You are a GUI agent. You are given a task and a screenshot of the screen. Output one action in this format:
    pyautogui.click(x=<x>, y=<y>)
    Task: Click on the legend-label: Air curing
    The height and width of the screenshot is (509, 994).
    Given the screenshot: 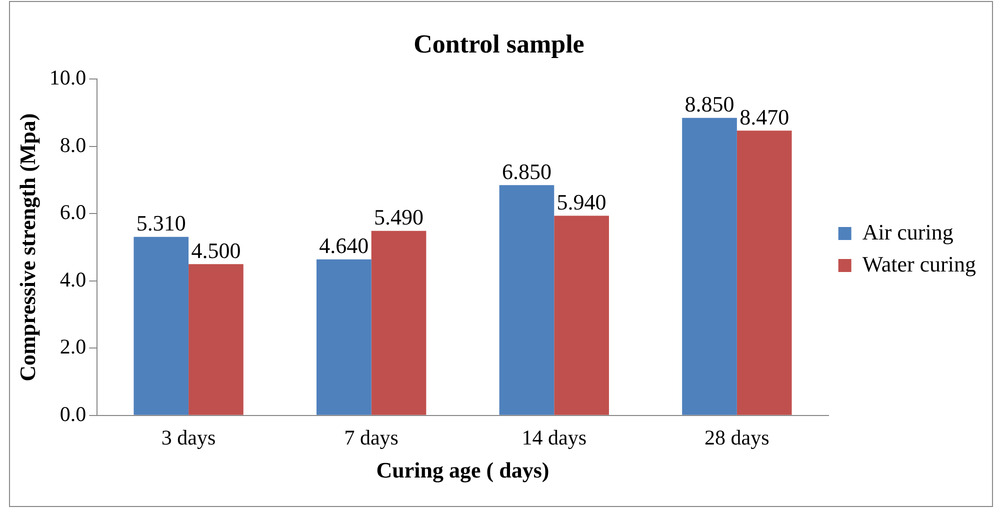 What is the action you would take?
    pyautogui.click(x=908, y=231)
    